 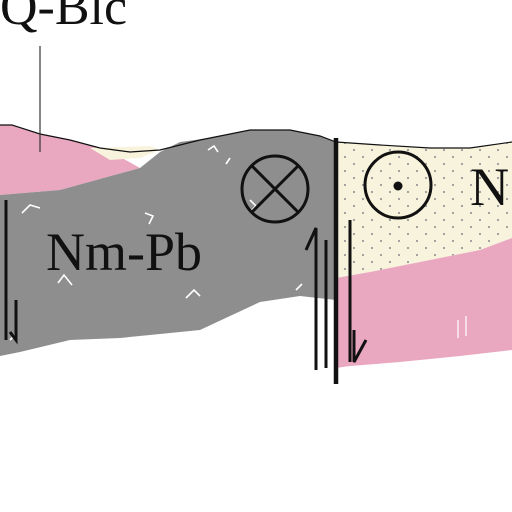 What do you see at coordinates (462, 327) in the screenshot?
I see `right-pink-marks` at bounding box center [462, 327].